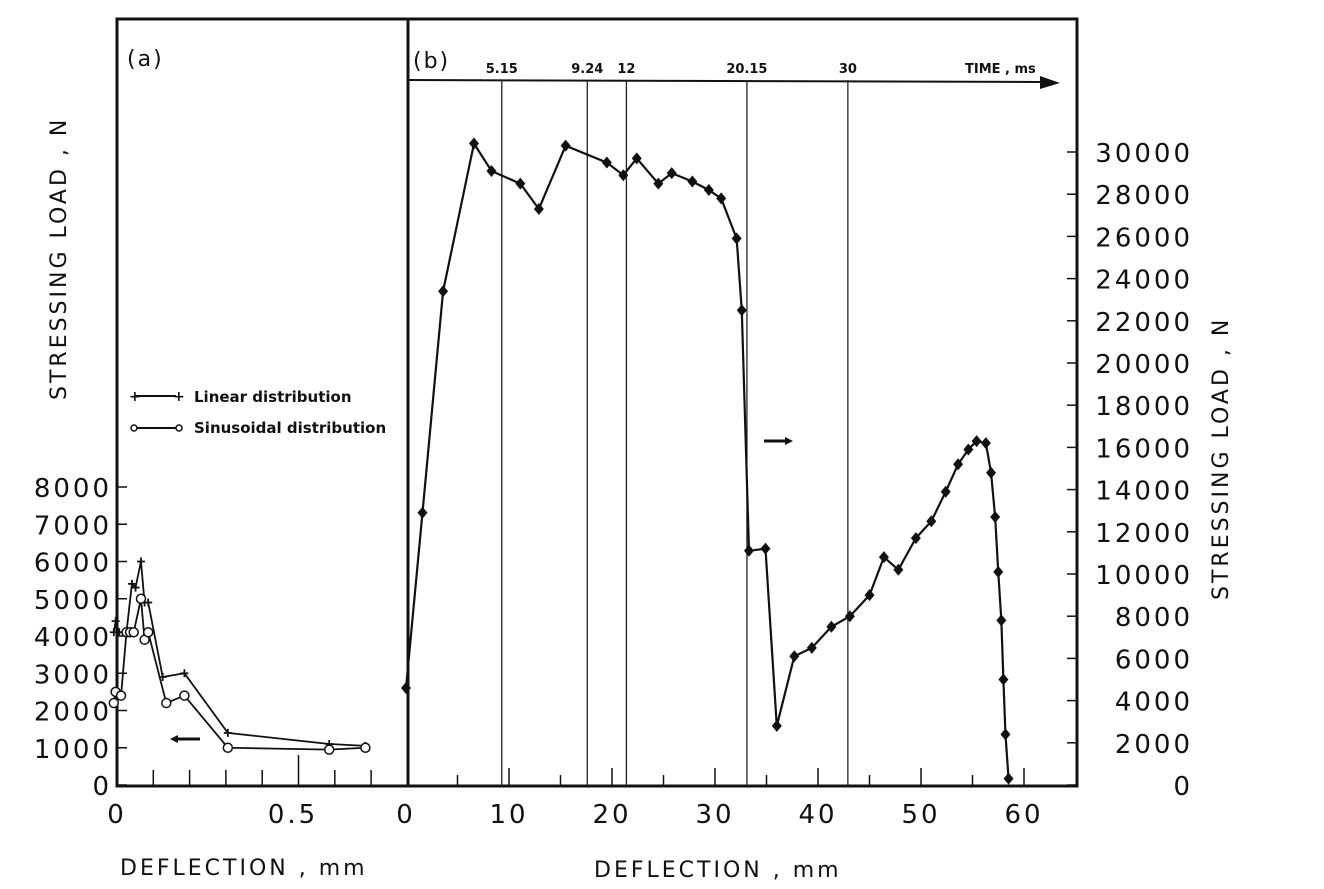 This screenshot has height=889, width=1324. Describe the element at coordinates (718, 870) in the screenshot. I see `right-x-axis-label: DEFLECTION , mm` at that location.